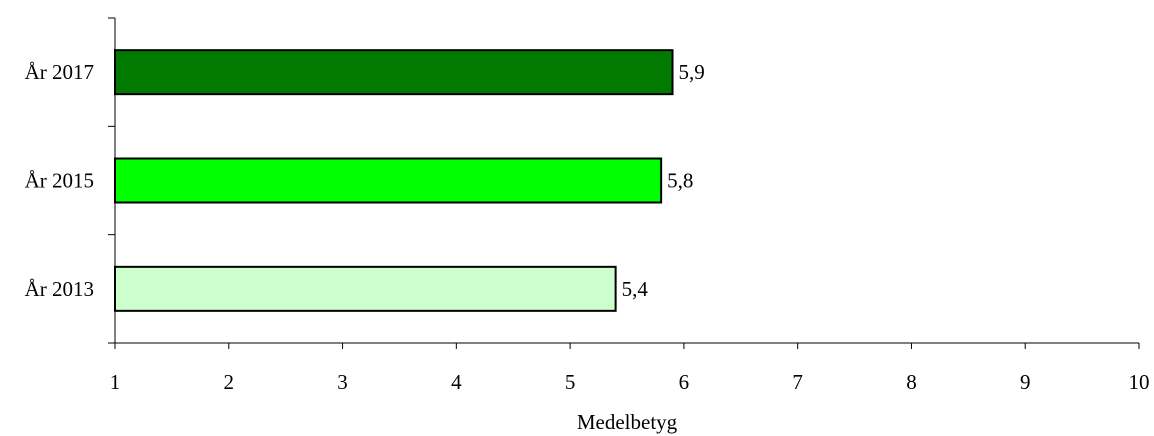 Image resolution: width=1154 pixels, height=436 pixels. I want to click on x-tick-label-8: 8, so click(911, 382).